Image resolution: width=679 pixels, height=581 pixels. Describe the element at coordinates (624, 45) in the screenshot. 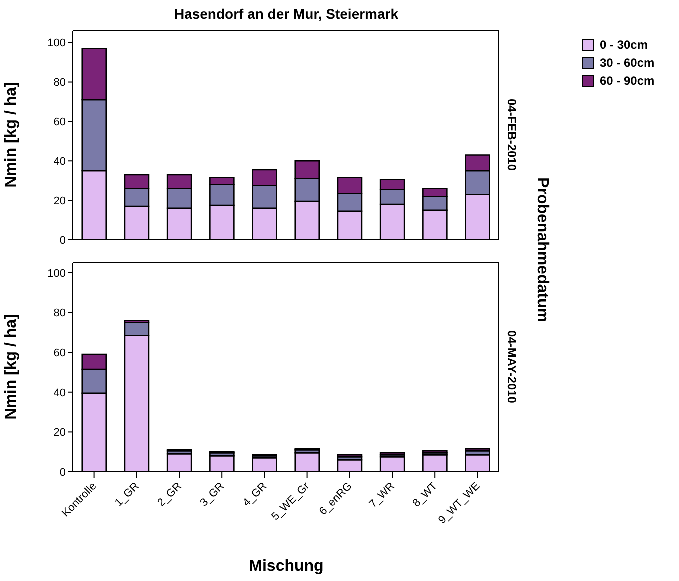

I see `legend-label: 0 - 30cm` at that location.